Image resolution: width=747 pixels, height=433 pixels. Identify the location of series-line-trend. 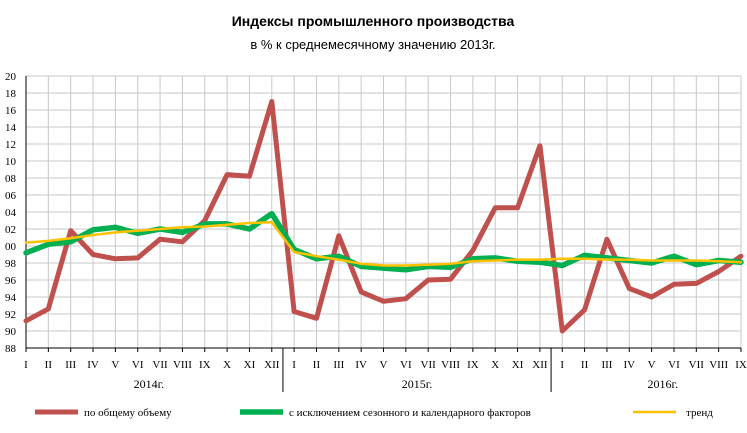
(383, 243).